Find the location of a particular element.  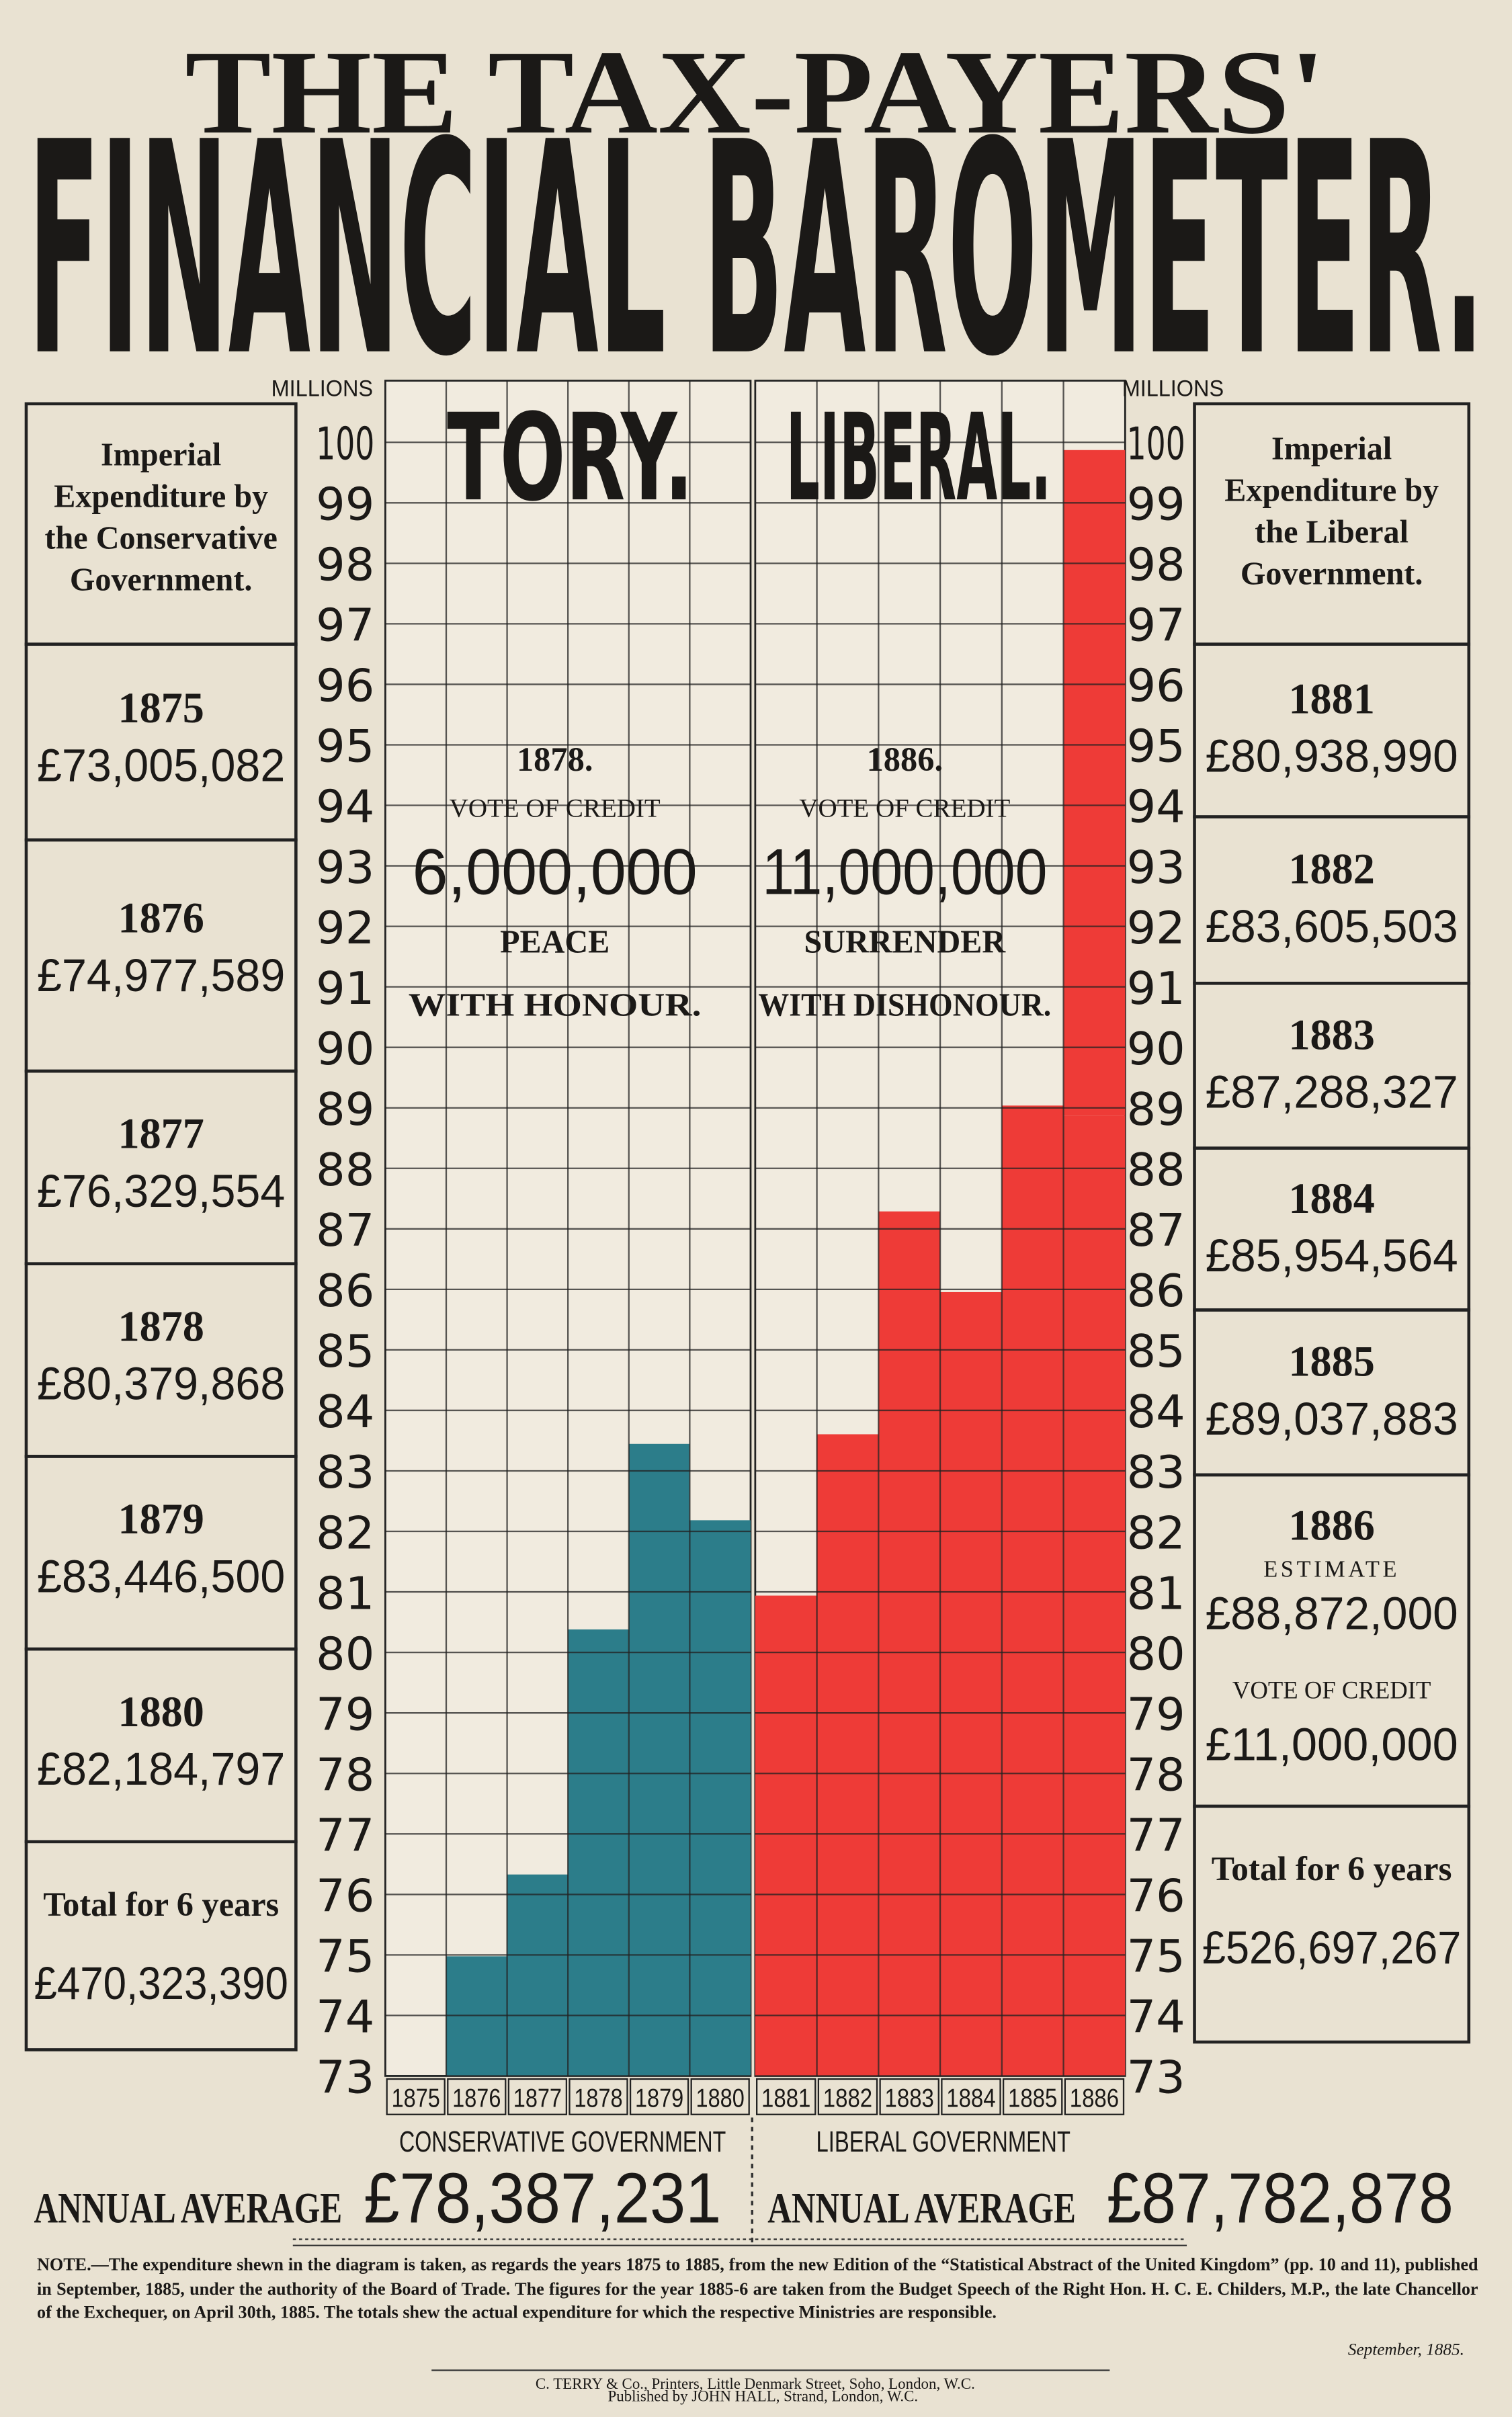

total-label: Total for 6 years is located at coordinates (161, 1904).